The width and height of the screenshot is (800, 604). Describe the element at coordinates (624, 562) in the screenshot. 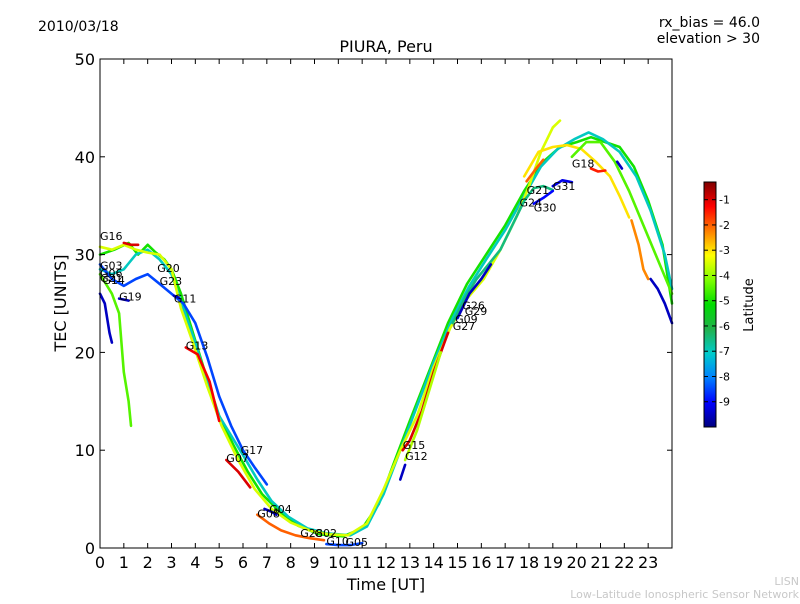

I see `x-tick-label: 22` at that location.